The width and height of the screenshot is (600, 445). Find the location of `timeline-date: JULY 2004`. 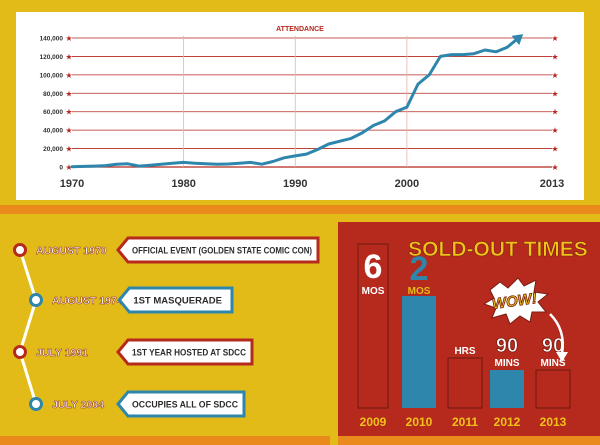

timeline-date: JULY 2004 is located at coordinates (78, 405).